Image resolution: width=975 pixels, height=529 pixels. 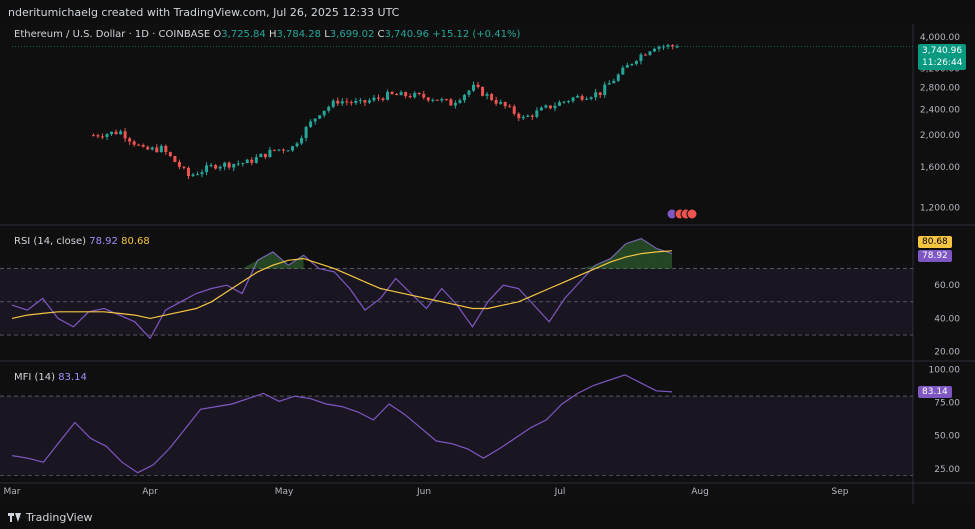 I want to click on time-tick-label-1: Apr, so click(x=150, y=492).